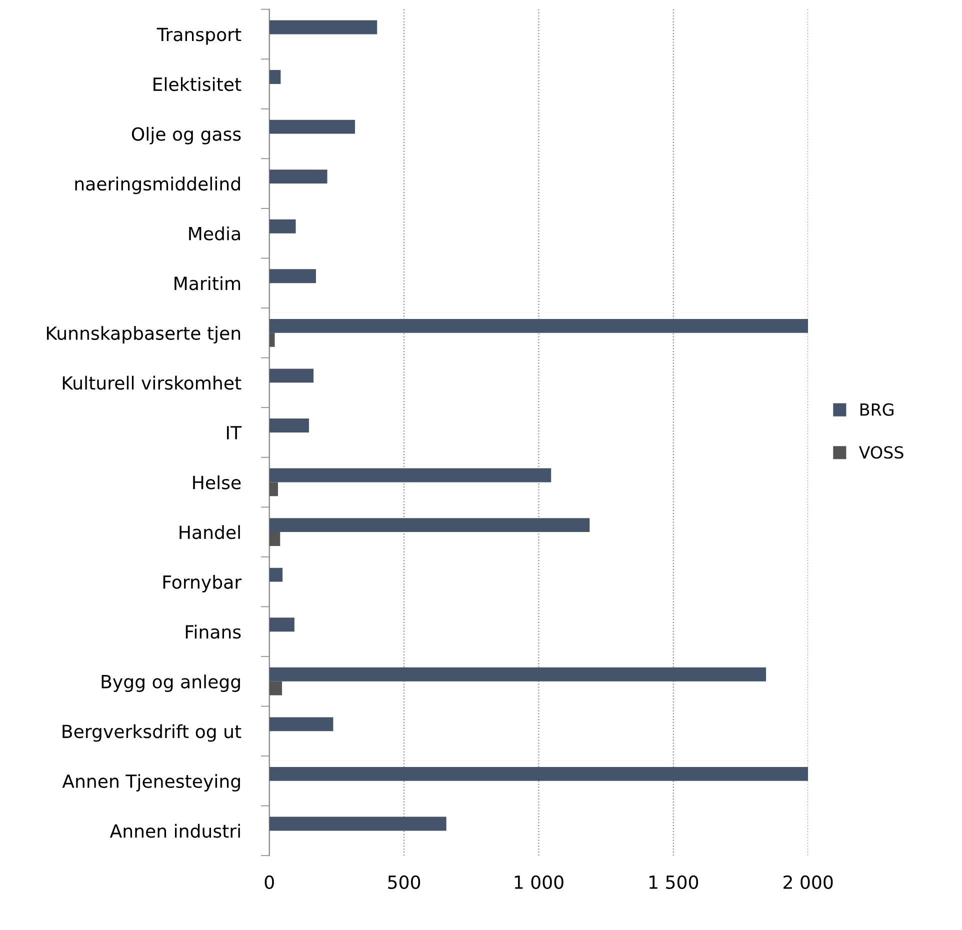  Describe the element at coordinates (808, 882) in the screenshot. I see `x-tick-label: 2 000` at that location.